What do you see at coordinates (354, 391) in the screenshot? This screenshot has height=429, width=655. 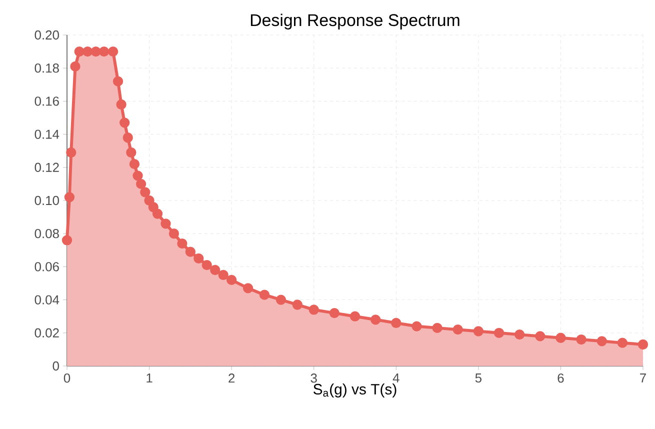 I see `x-axis-title: S$_{a}$(g) vs T(s)` at bounding box center [354, 391].